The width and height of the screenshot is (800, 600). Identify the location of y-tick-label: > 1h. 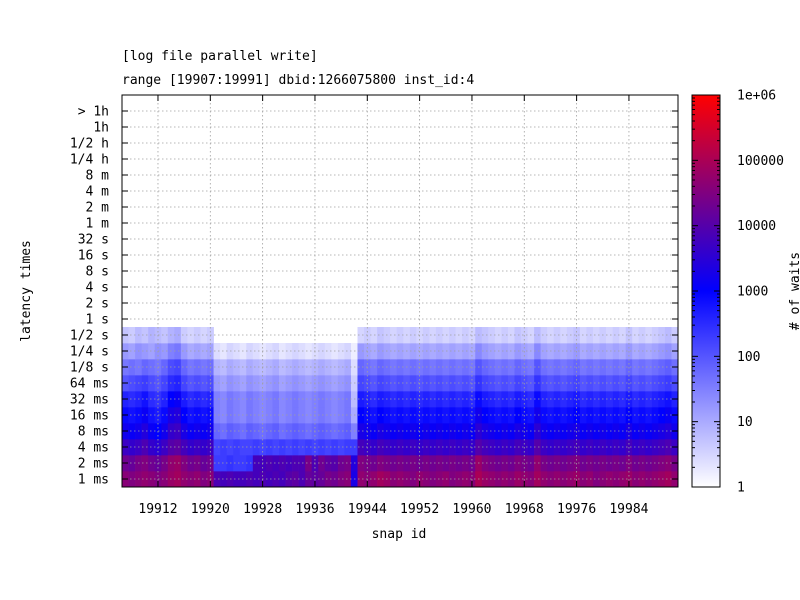
(93, 112).